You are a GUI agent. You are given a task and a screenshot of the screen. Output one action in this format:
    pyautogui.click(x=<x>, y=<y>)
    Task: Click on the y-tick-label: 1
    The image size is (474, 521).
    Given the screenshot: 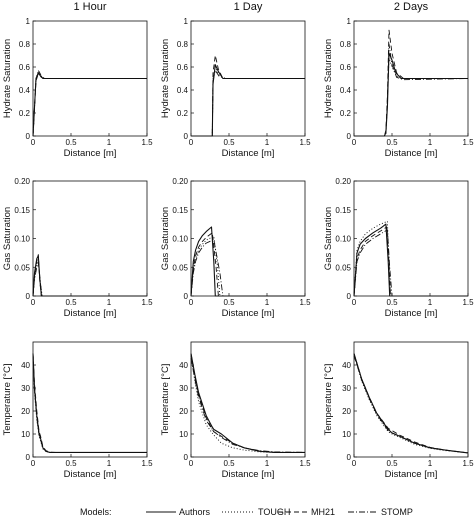 What is the action you would take?
    pyautogui.click(x=349, y=21)
    